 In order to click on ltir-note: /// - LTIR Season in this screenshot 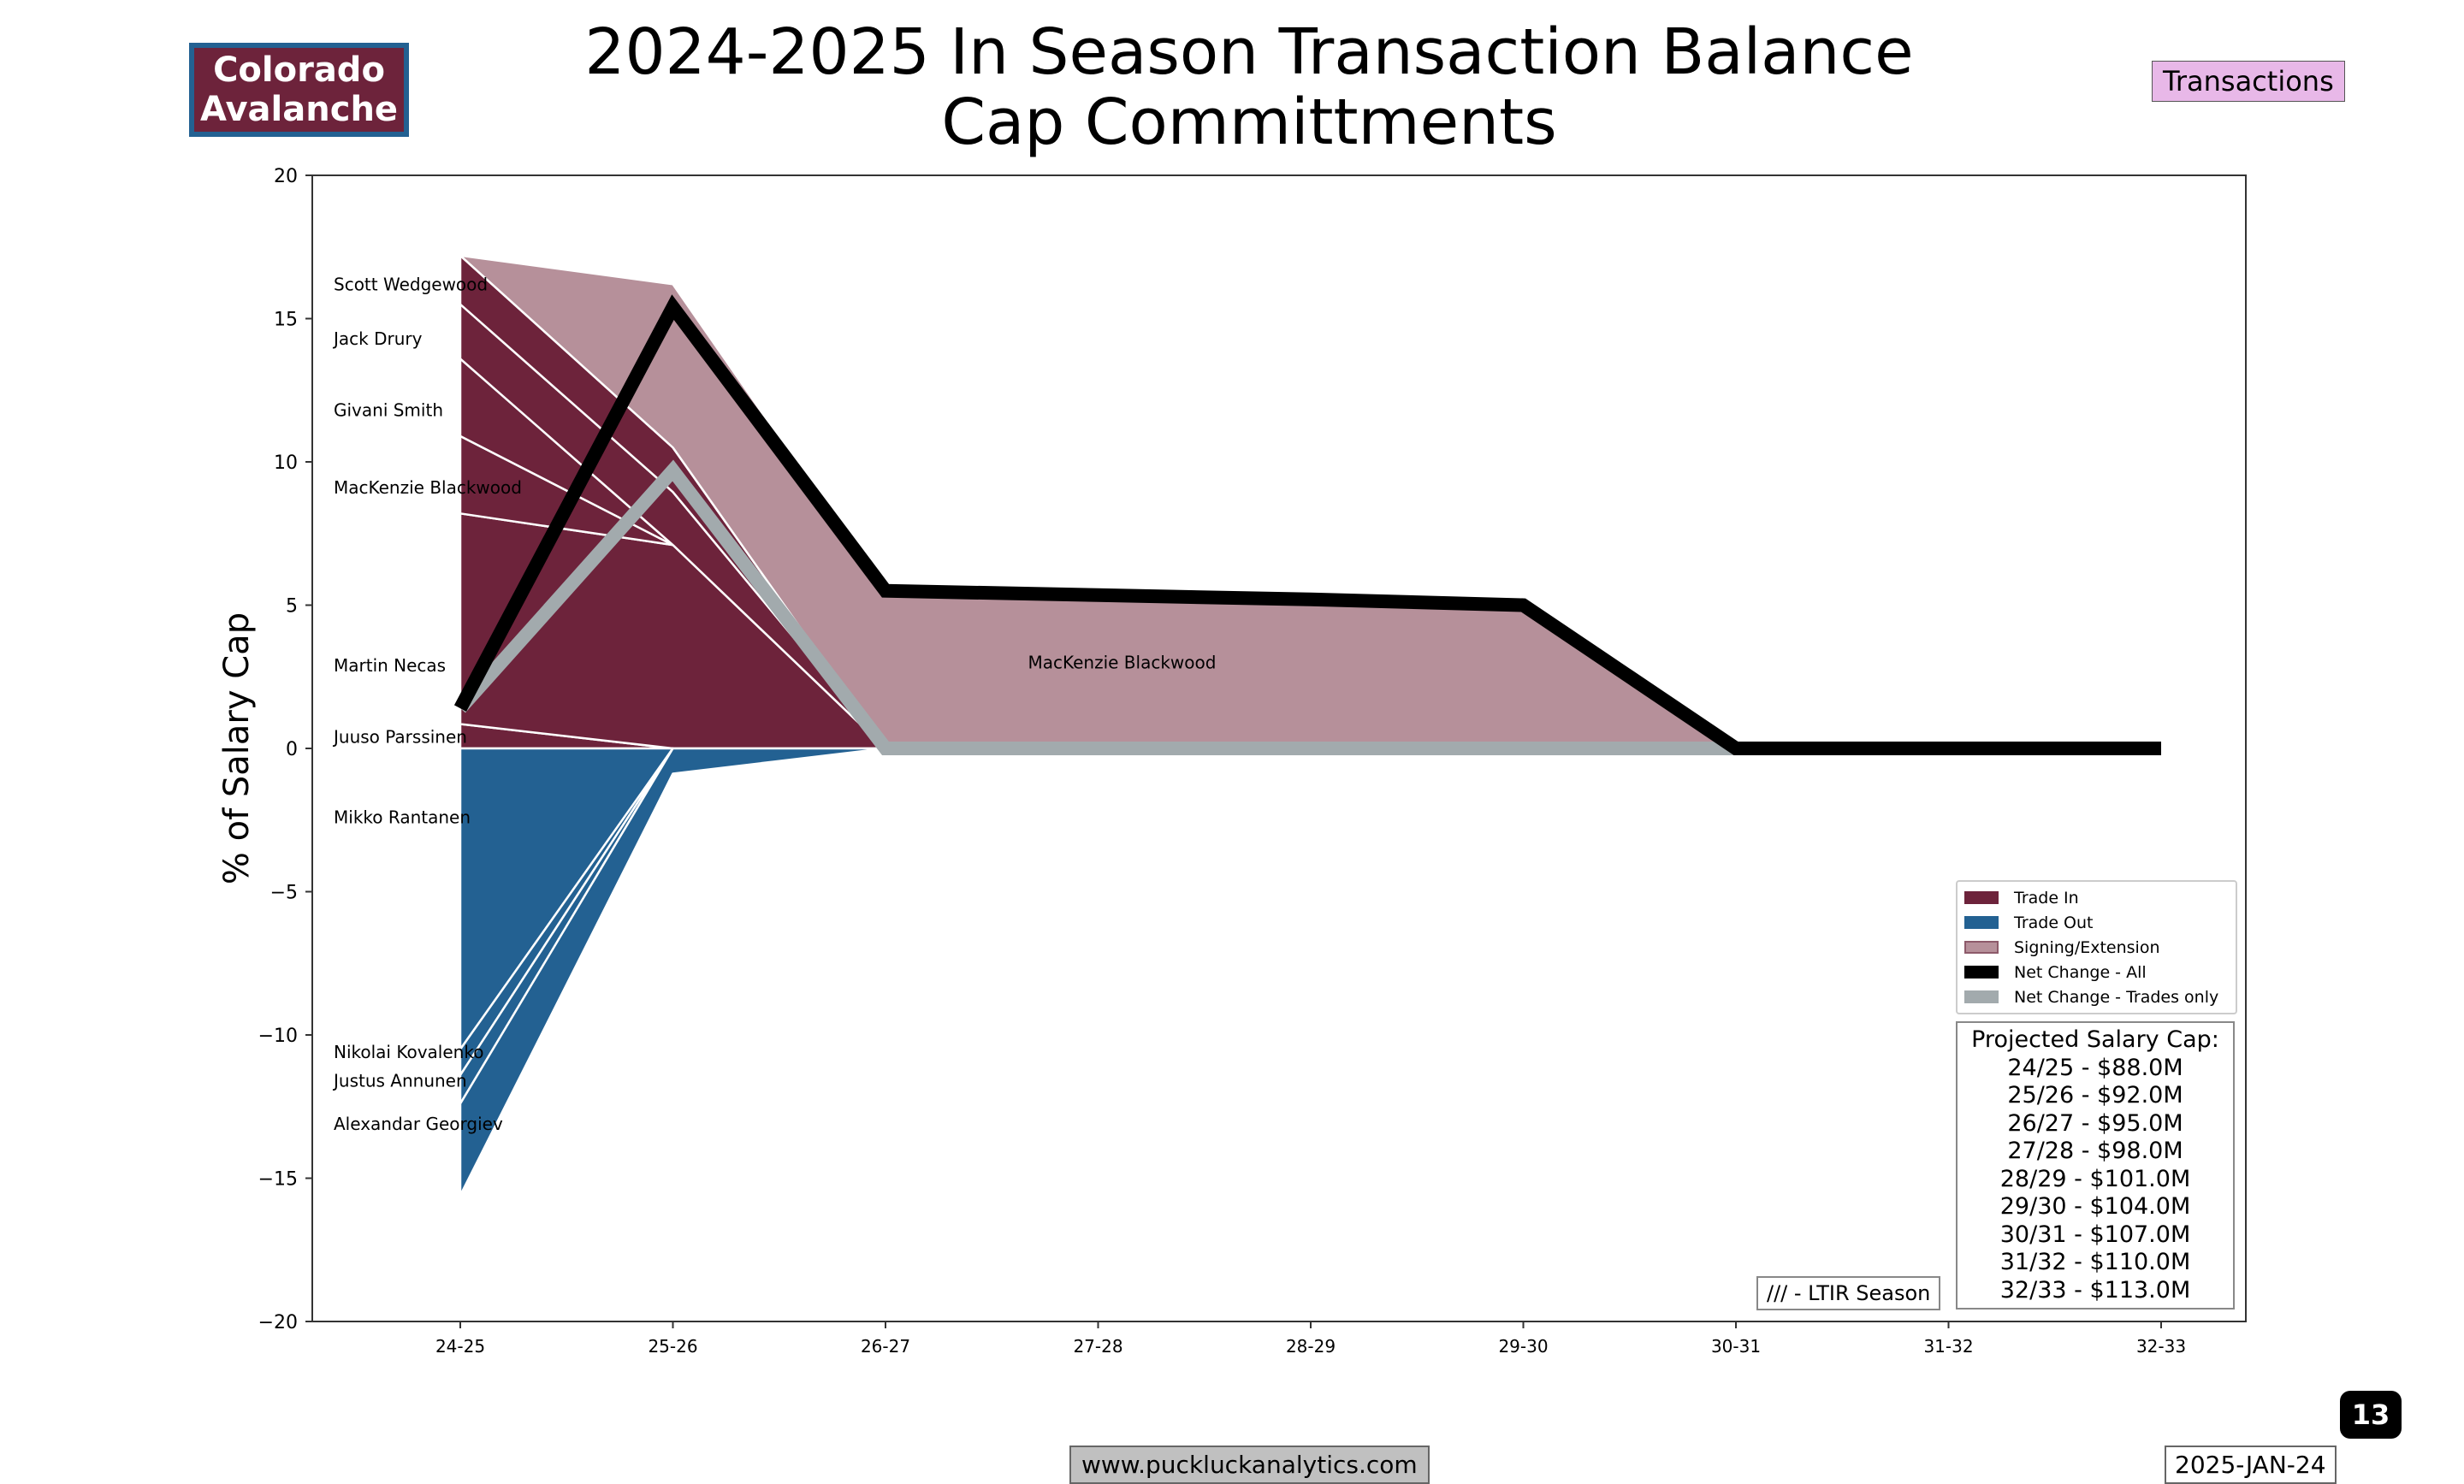, I will do `click(1848, 1293)`.